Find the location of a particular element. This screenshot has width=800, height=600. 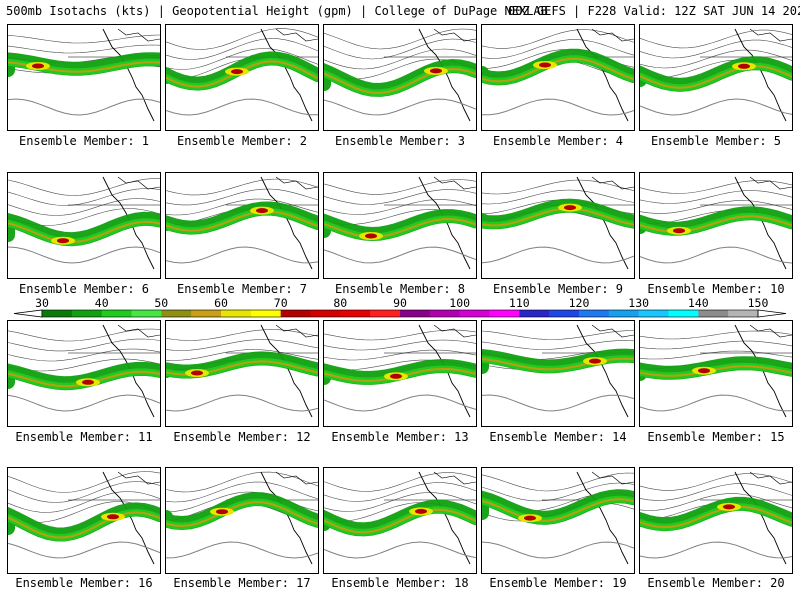

ensemble-member-label: Ensemble Member: 18 is located at coordinates (400, 583).